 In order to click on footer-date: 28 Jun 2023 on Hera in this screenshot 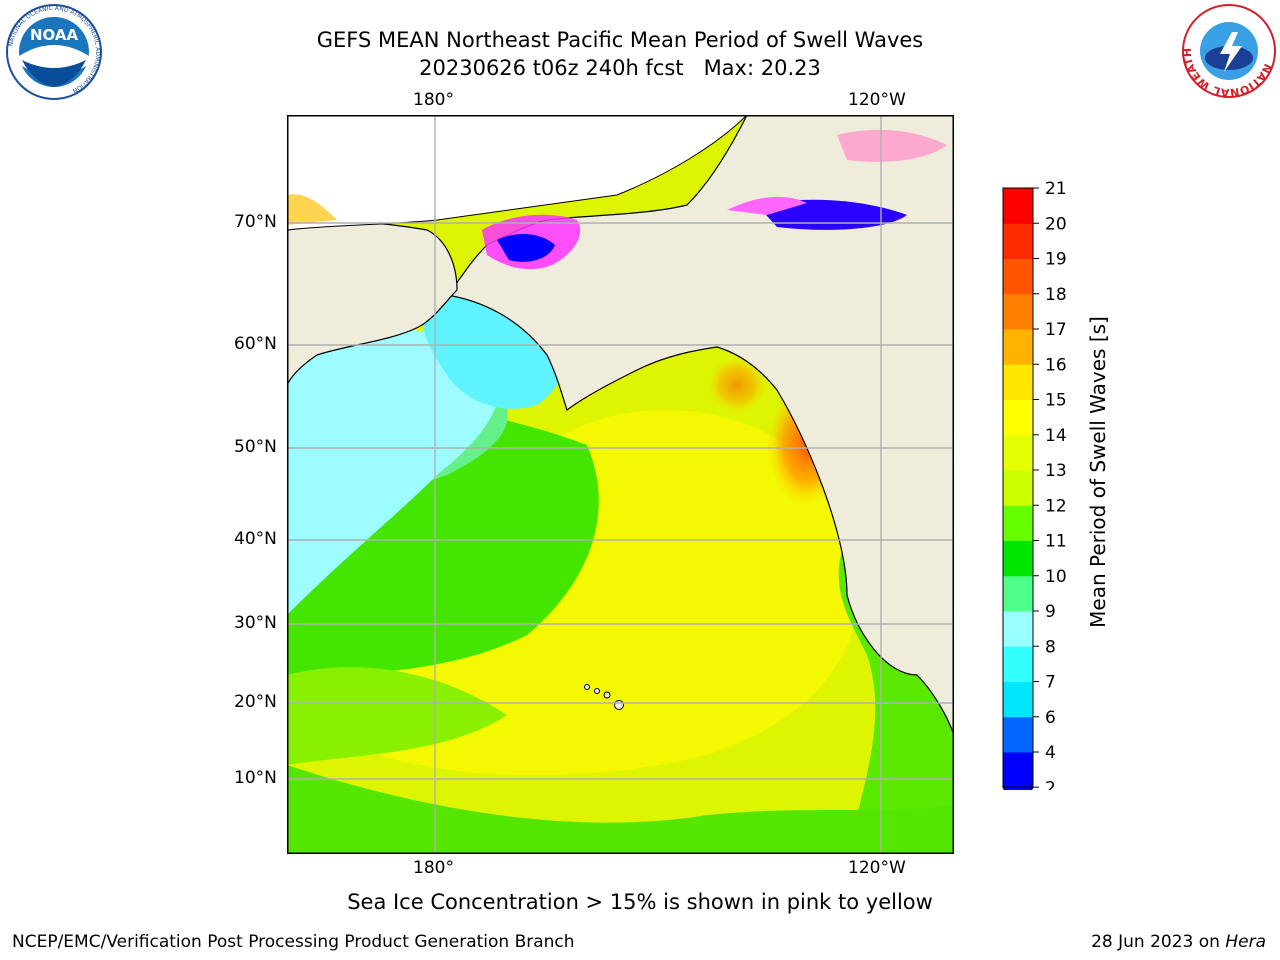, I will do `click(1178, 942)`.